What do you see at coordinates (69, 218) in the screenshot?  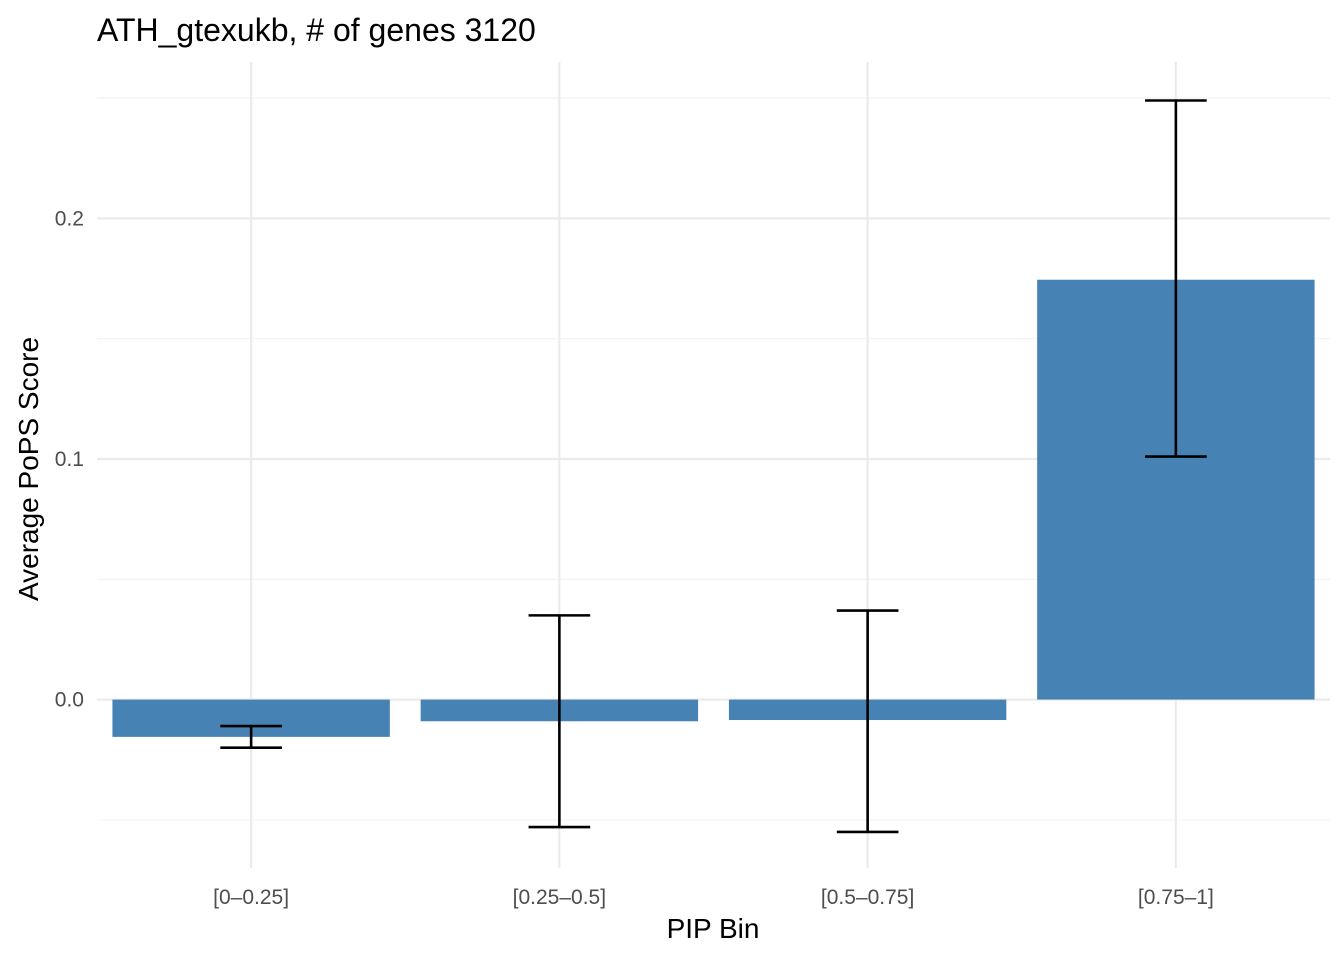 I see `y-tick-label-2: 0.2` at bounding box center [69, 218].